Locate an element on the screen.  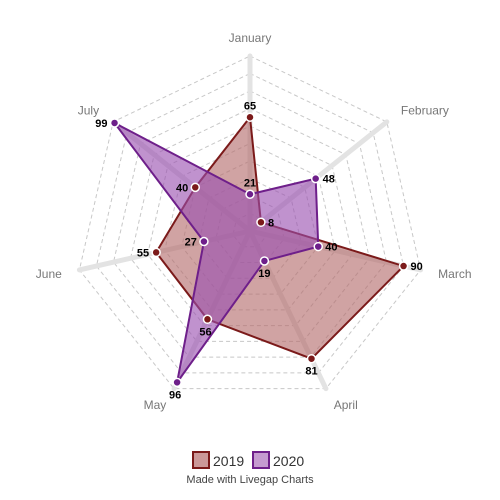
data-label-2019-march: 90 is located at coordinates (417, 267).